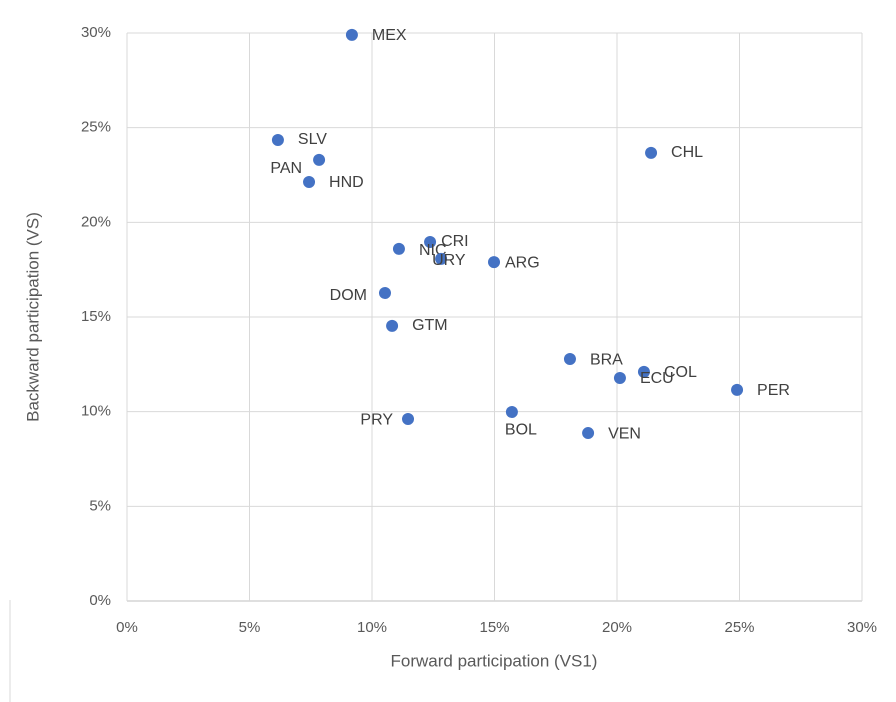 The height and width of the screenshot is (702, 896). What do you see at coordinates (494, 627) in the screenshot?
I see `x-tick-label: 15%` at bounding box center [494, 627].